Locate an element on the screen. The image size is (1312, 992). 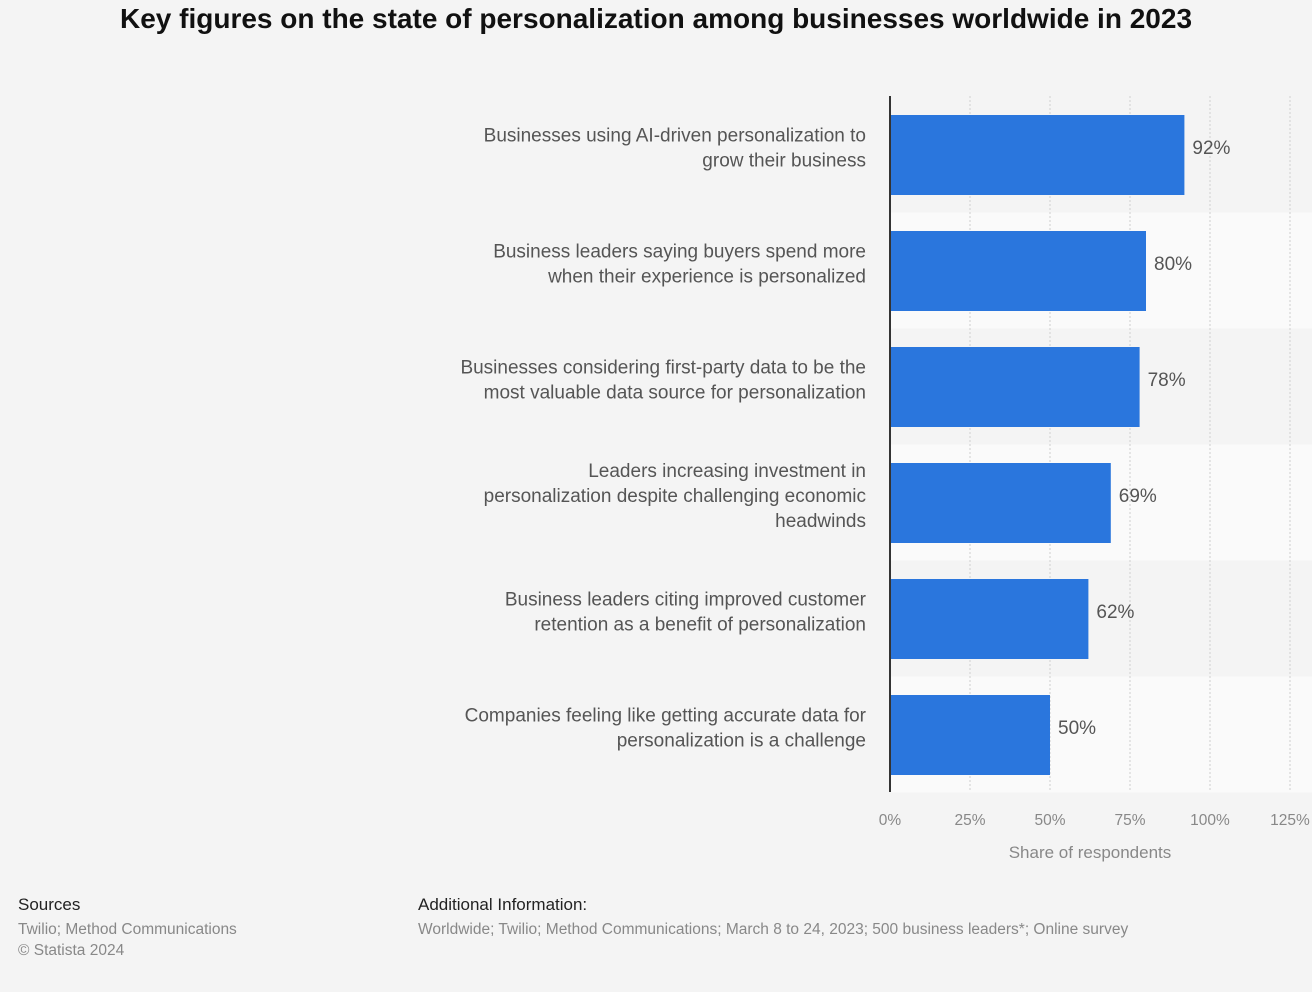
copyright-text: © Statista 2024 is located at coordinates (71, 950).